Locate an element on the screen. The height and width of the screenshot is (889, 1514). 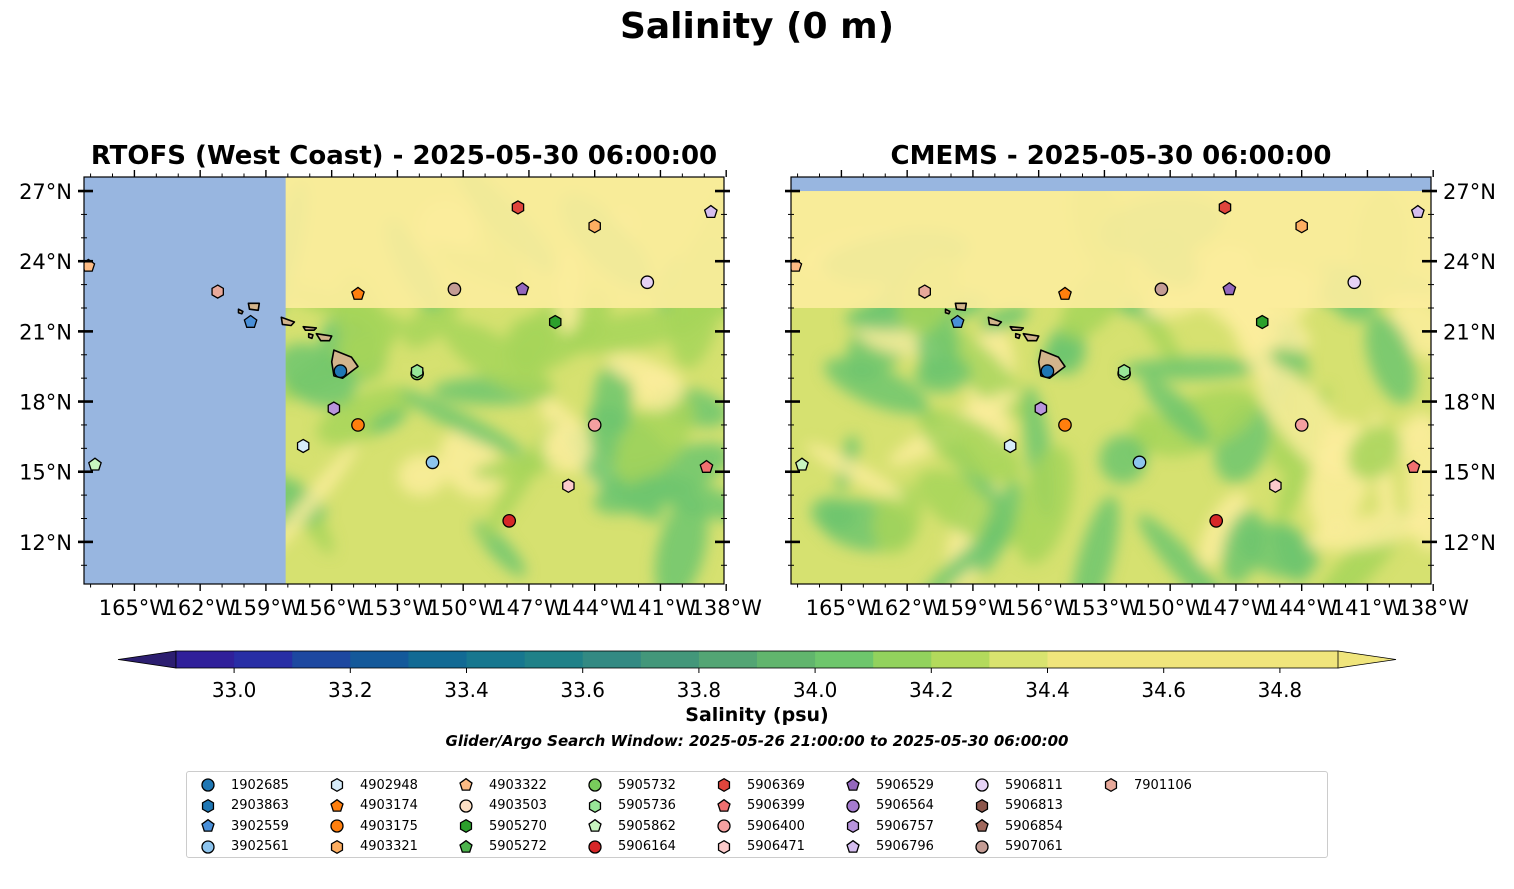
colorbar-tick-label: 33.0 is located at coordinates (234, 690).